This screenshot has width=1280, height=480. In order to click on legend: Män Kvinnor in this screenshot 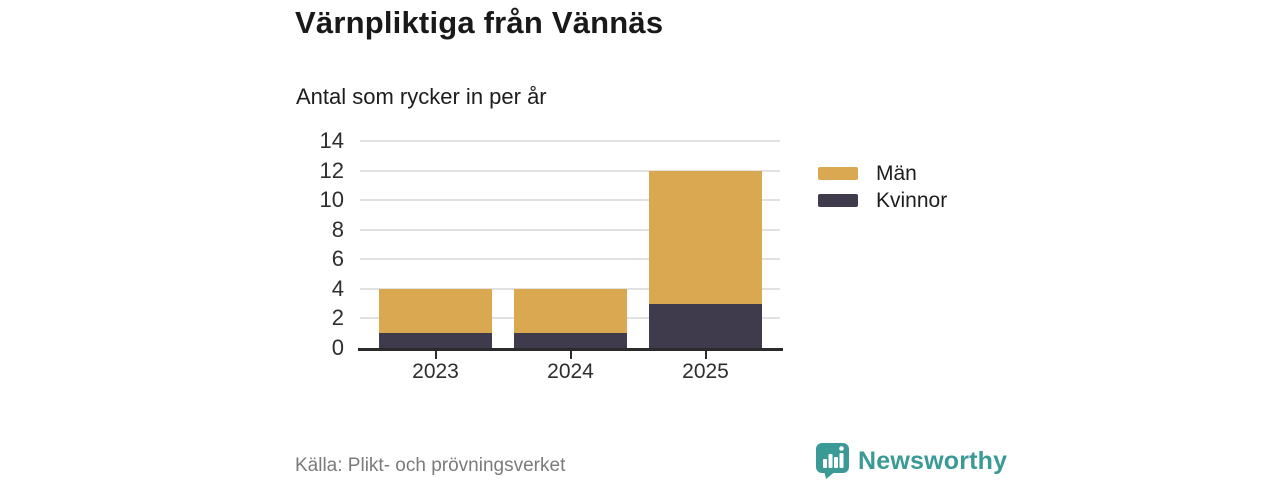, I will do `click(882, 187)`.